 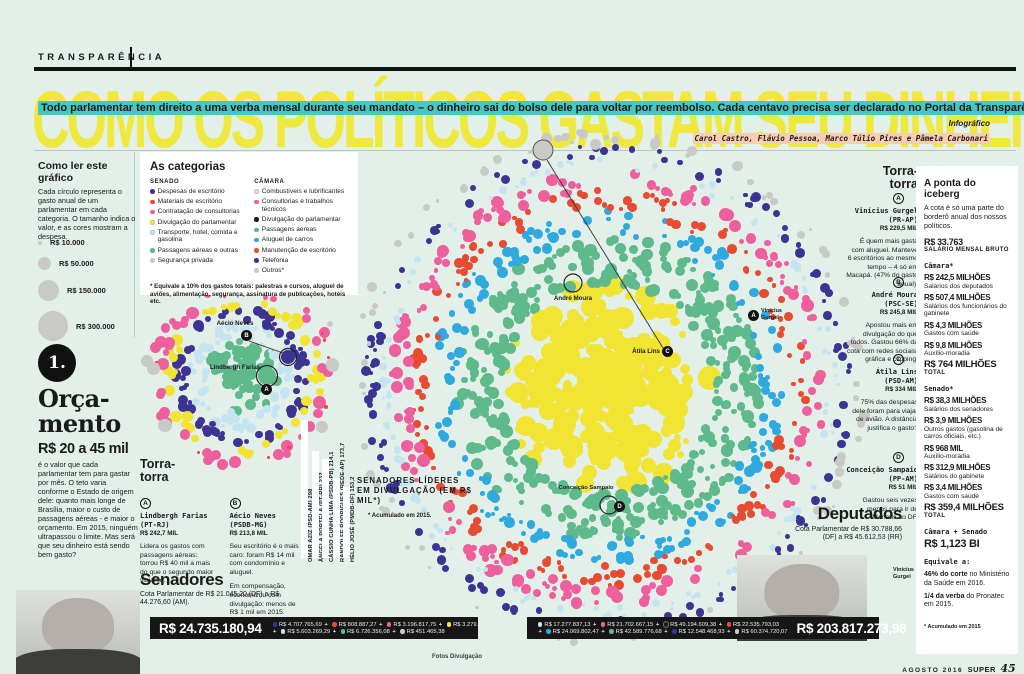 I want to click on category-item: Combustíveis e lubrificantes, so click(x=301, y=192).